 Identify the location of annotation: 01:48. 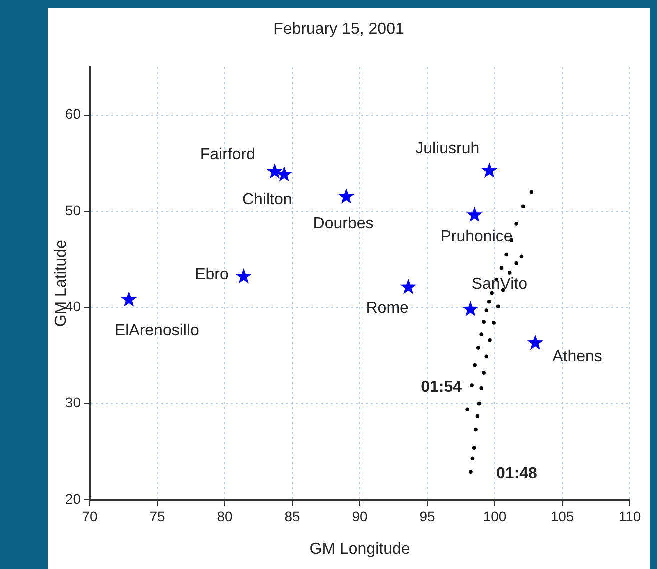
(517, 474).